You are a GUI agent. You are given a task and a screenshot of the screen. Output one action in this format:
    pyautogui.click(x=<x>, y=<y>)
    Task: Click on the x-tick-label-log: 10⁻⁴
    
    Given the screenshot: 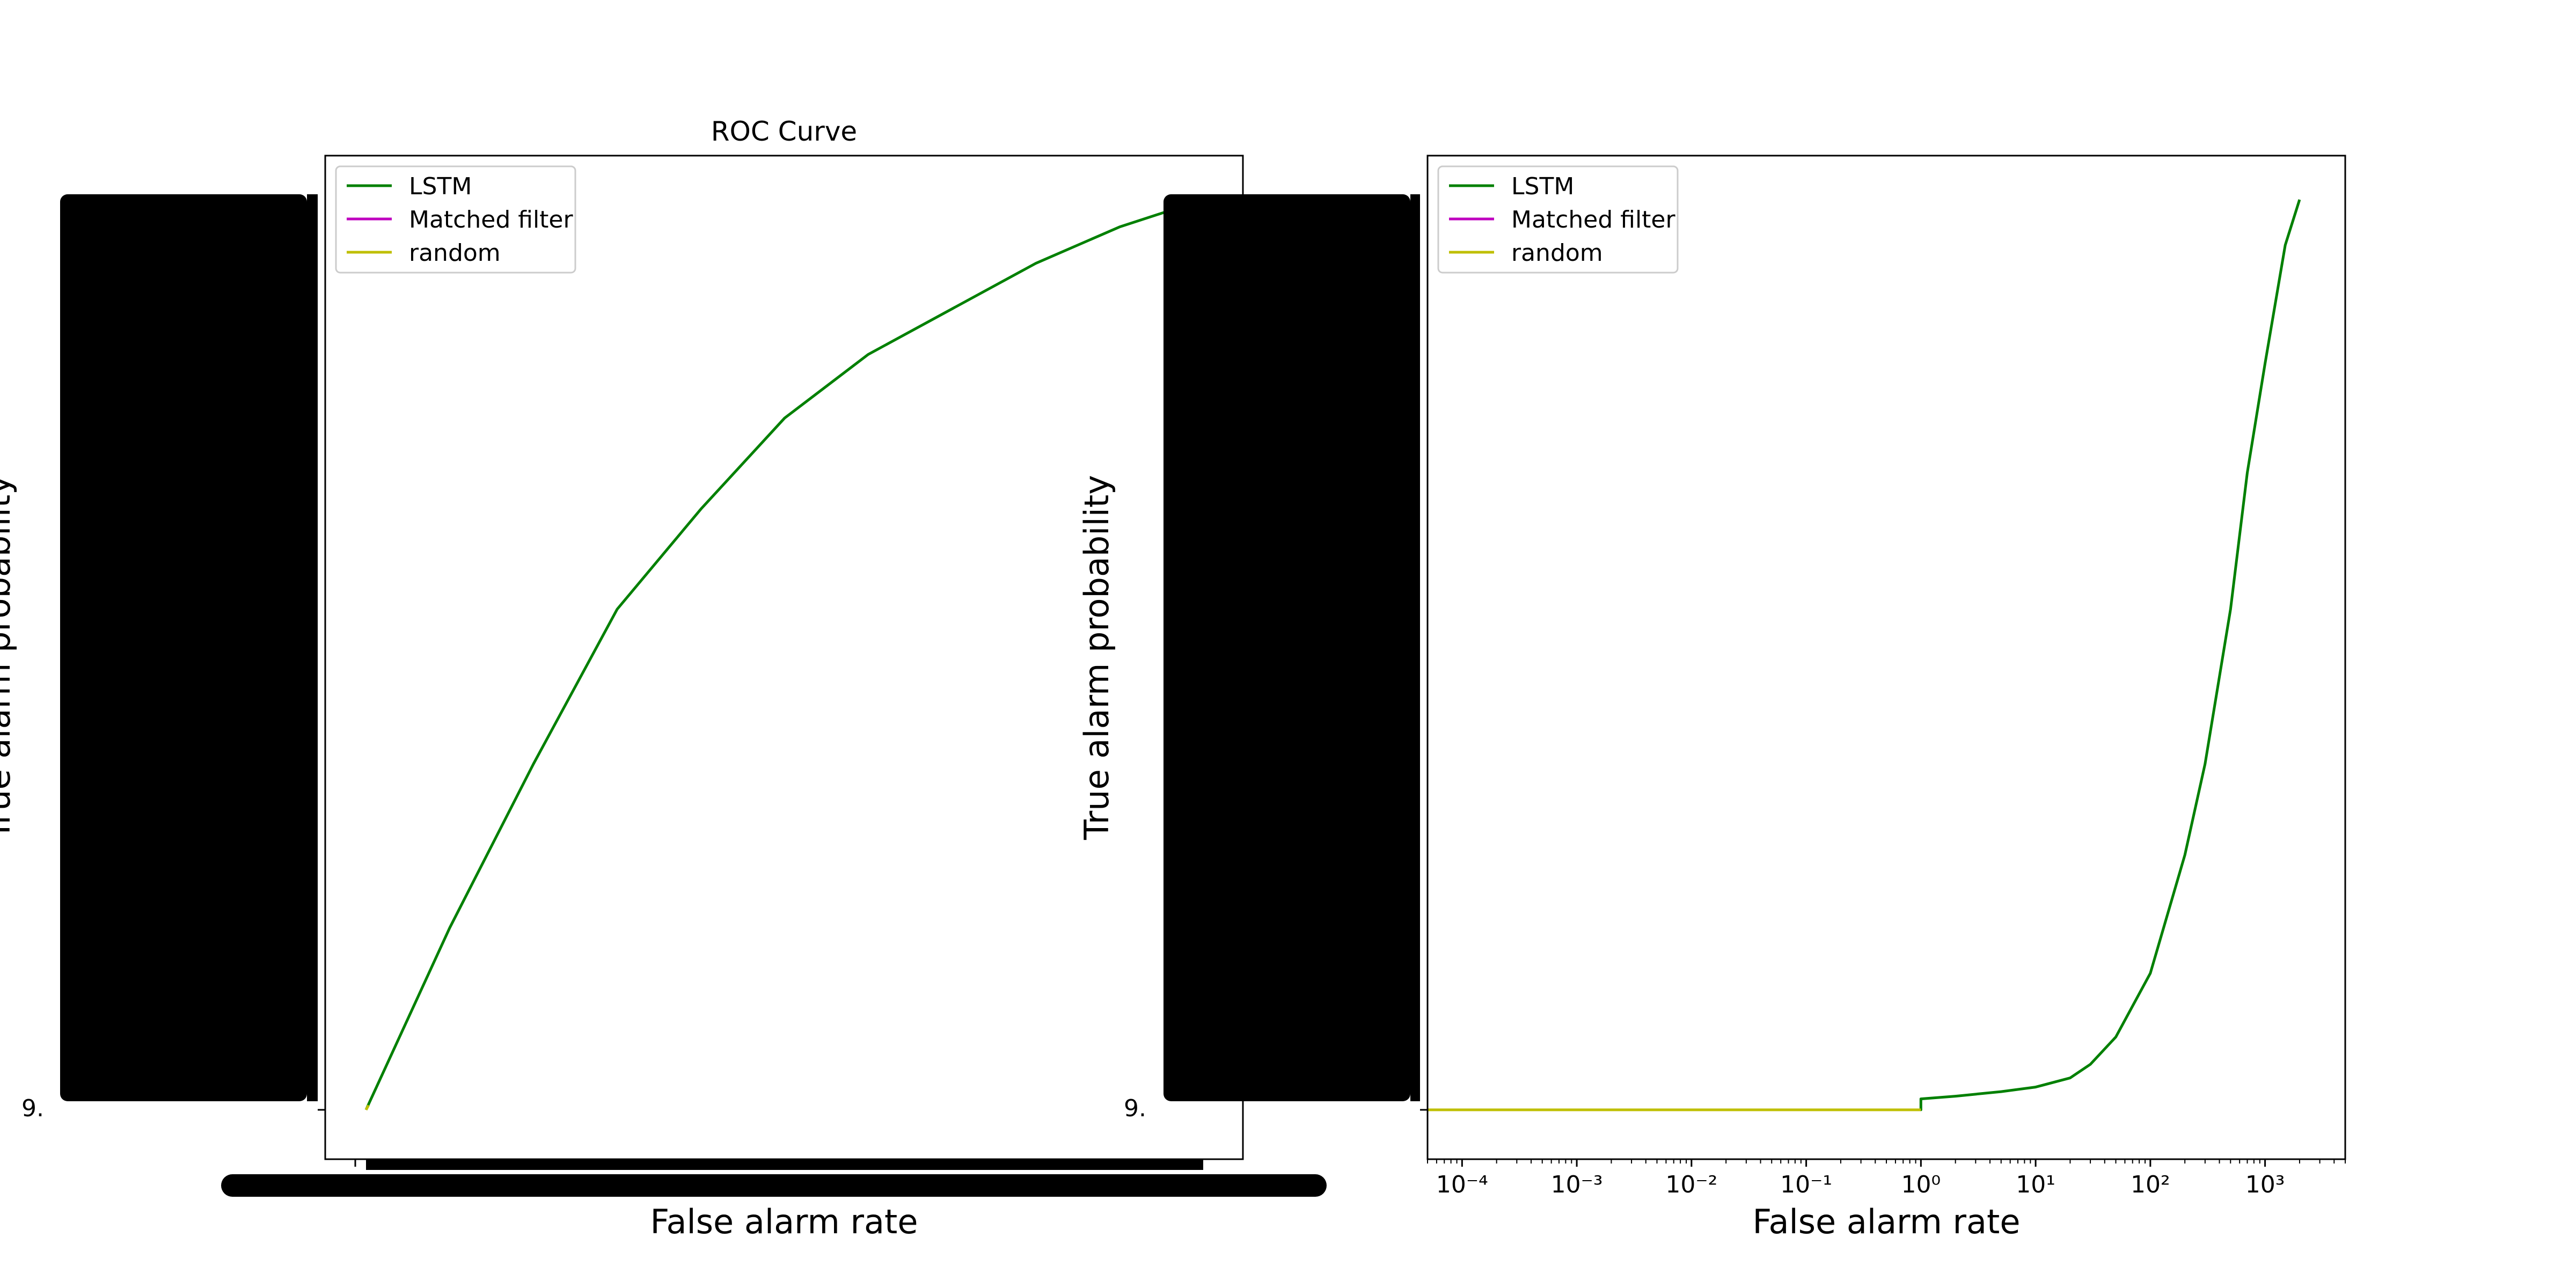 What is the action you would take?
    pyautogui.click(x=1462, y=1184)
    